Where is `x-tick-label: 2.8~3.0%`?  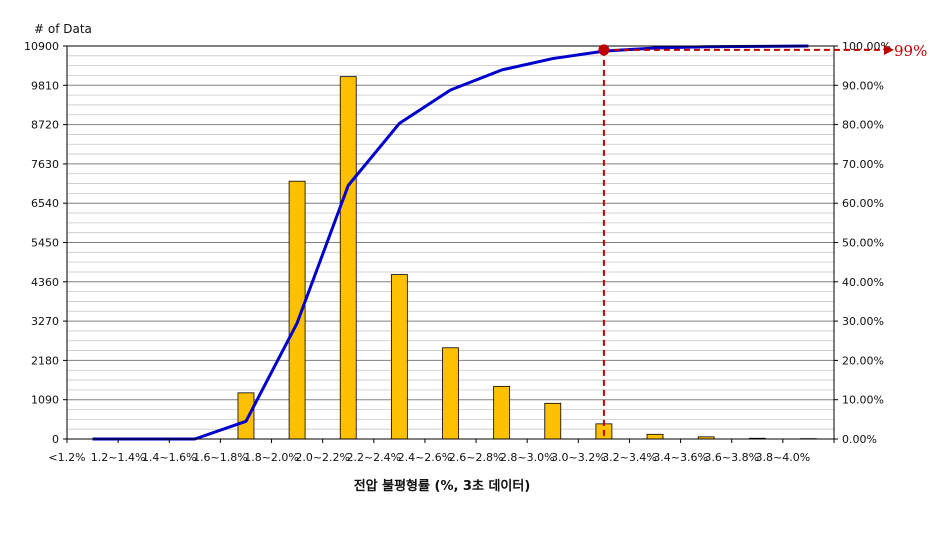
x-tick-label: 2.8~3.0% is located at coordinates (527, 457).